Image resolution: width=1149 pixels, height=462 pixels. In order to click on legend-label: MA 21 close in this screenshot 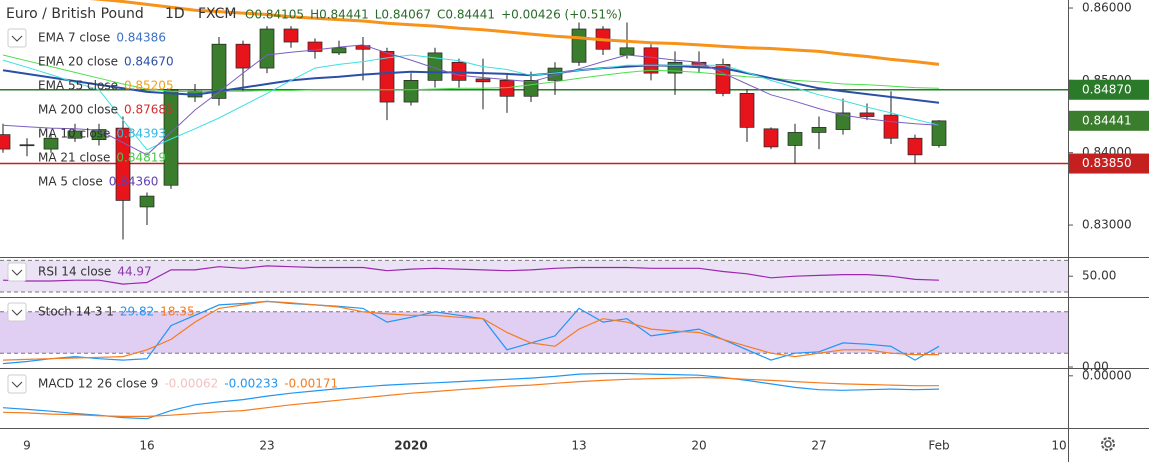, I will do `click(74, 158)`.